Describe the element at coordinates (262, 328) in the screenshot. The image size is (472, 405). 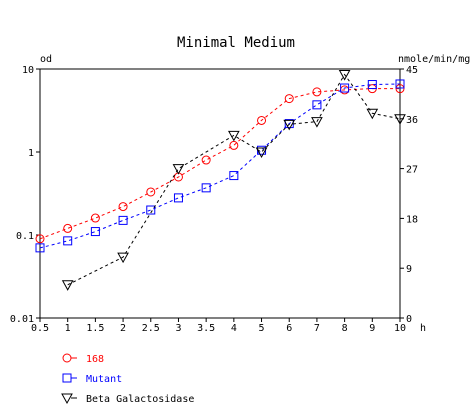
I see `x-tick-label: 5` at that location.